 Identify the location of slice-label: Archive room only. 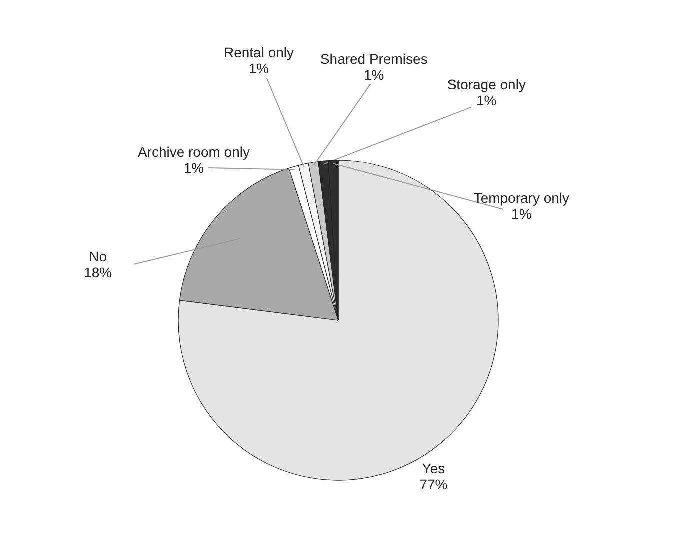
(194, 152).